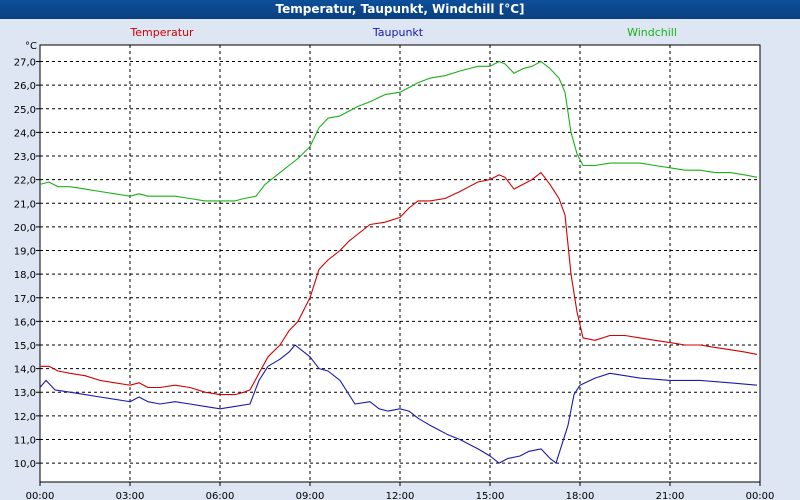 This screenshot has height=500, width=800. Describe the element at coordinates (398, 32) in the screenshot. I see `legend-taupunkt: Taupunkt` at that location.